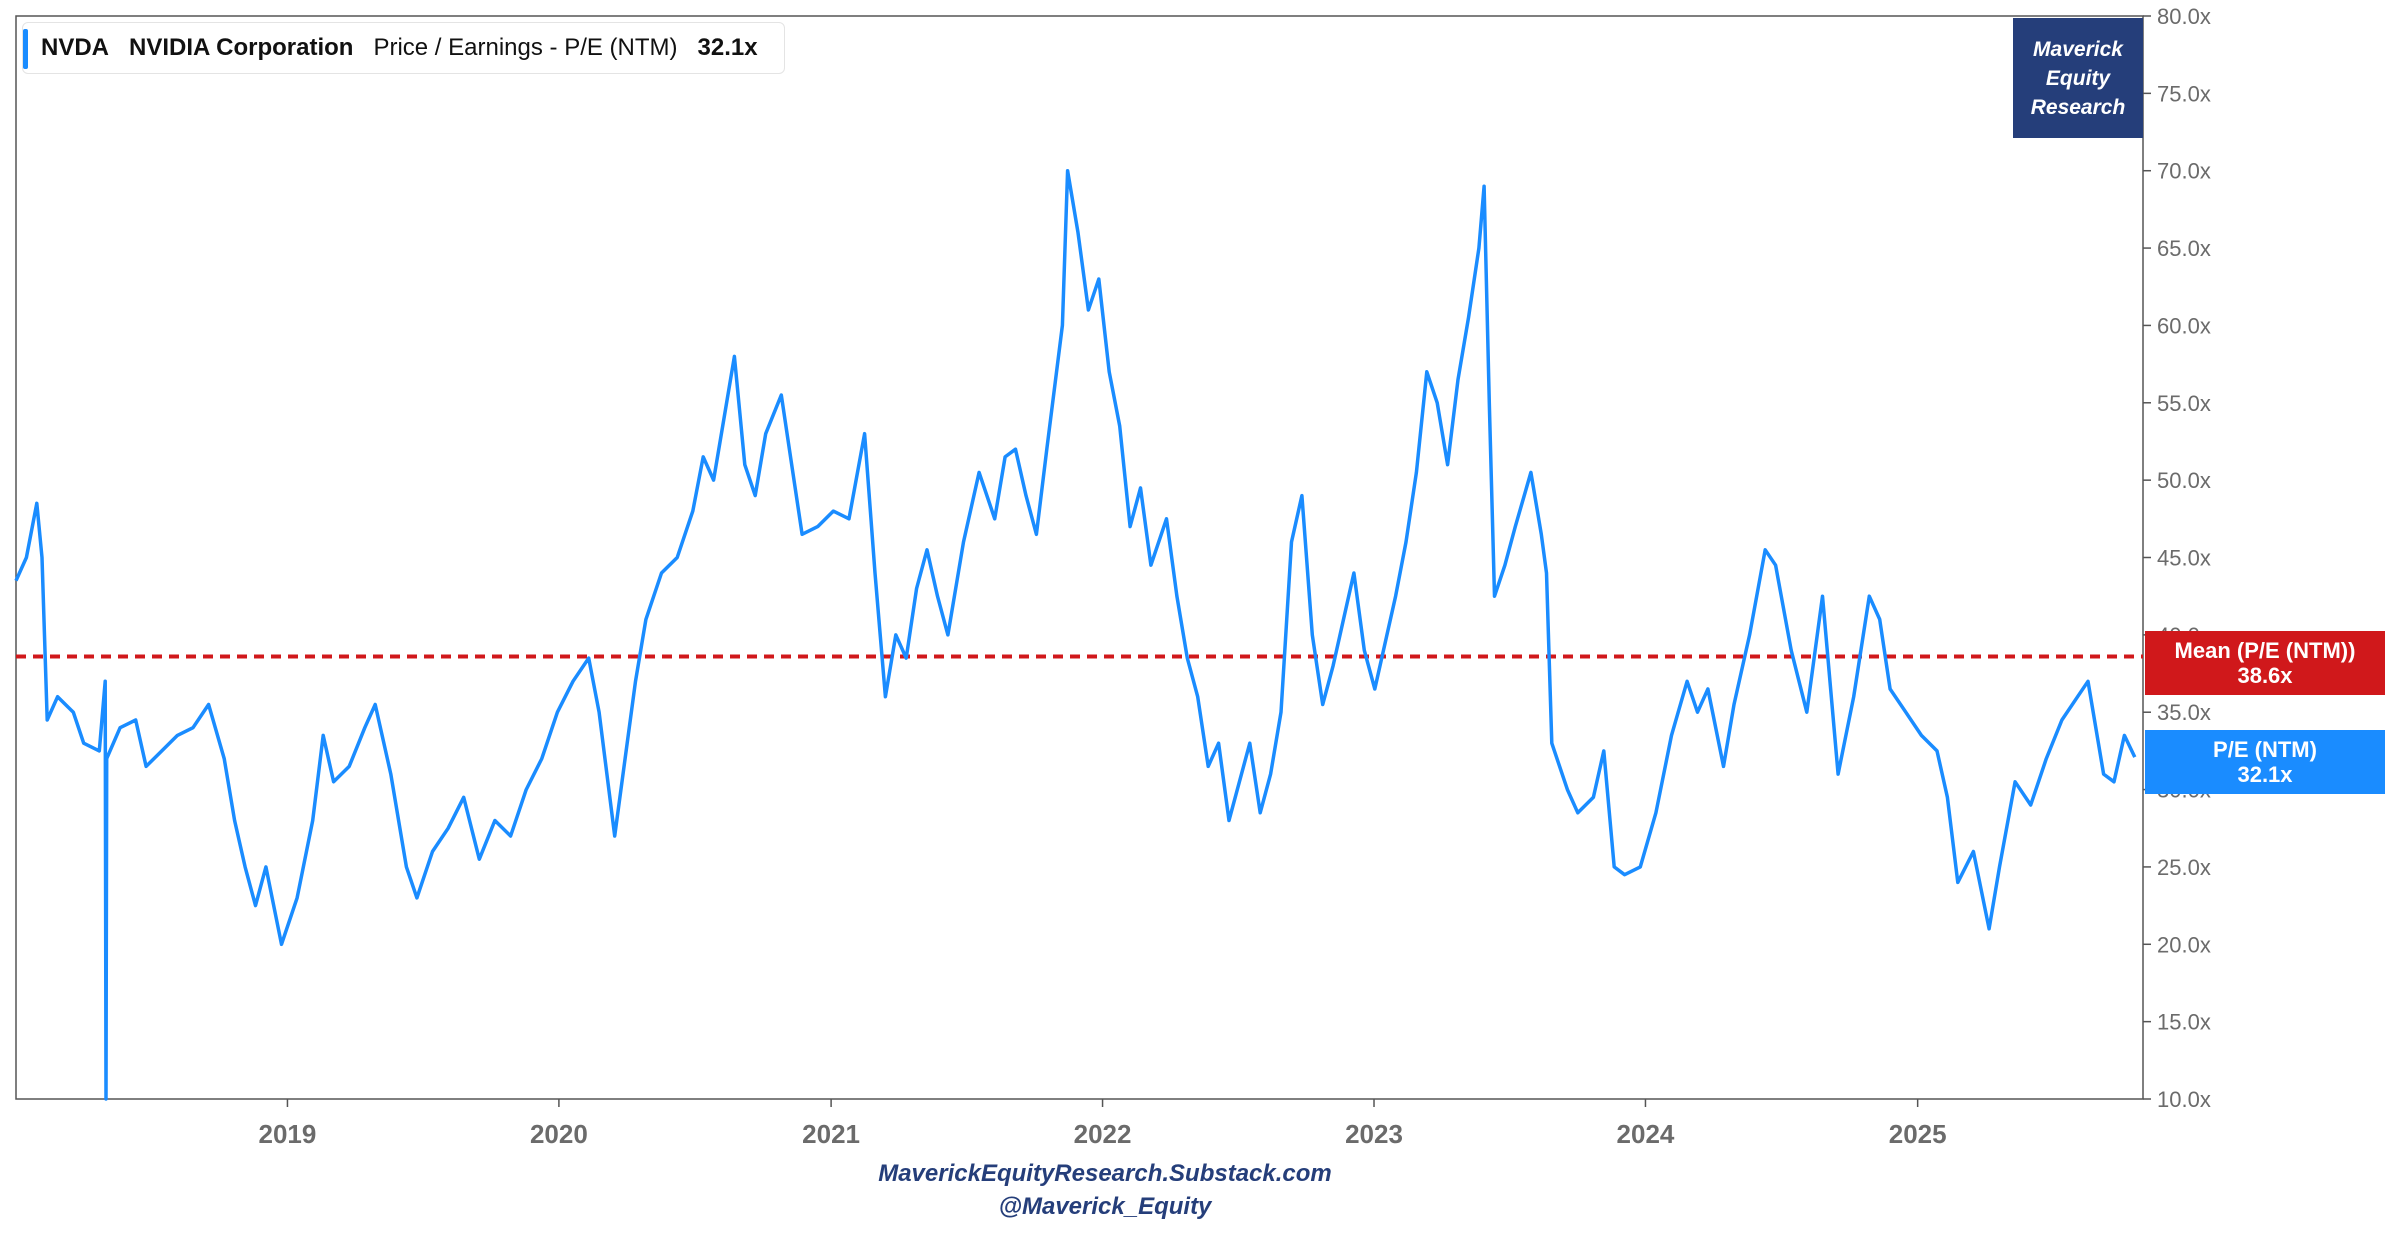 Image resolution: width=2400 pixels, height=1240 pixels. I want to click on y-tick-label: 45.0x, so click(2184, 558).